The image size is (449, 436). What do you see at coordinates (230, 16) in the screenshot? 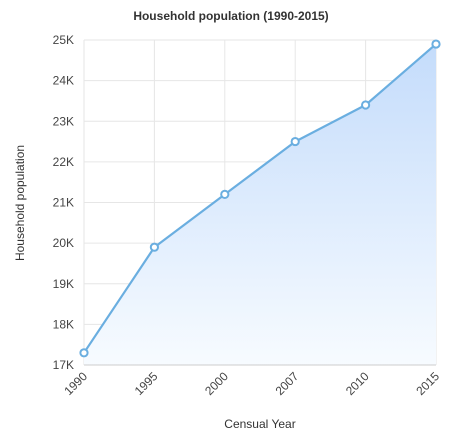
I see `chart-title: Household population (1990-2015)` at bounding box center [230, 16].